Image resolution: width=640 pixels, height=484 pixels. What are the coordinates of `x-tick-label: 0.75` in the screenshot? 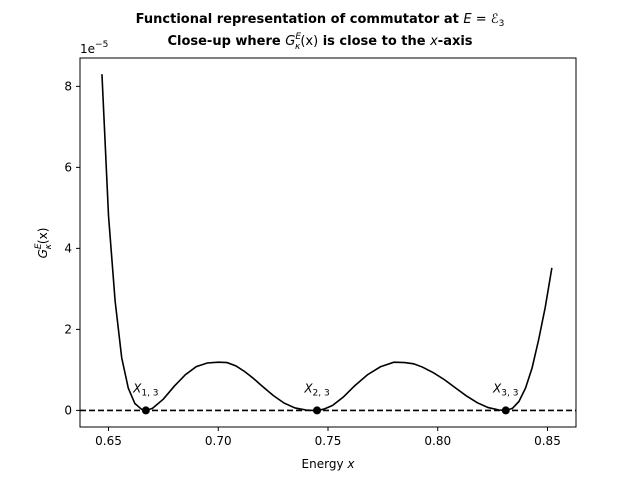 It's located at (328, 441).